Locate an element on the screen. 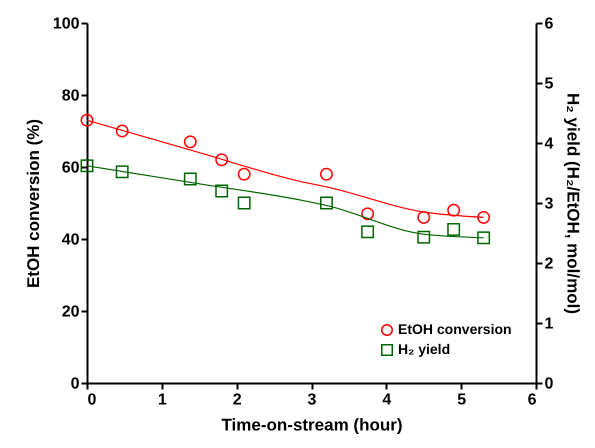 Image resolution: width=595 pixels, height=448 pixels. y2-tick-label: 4 is located at coordinates (549, 144).